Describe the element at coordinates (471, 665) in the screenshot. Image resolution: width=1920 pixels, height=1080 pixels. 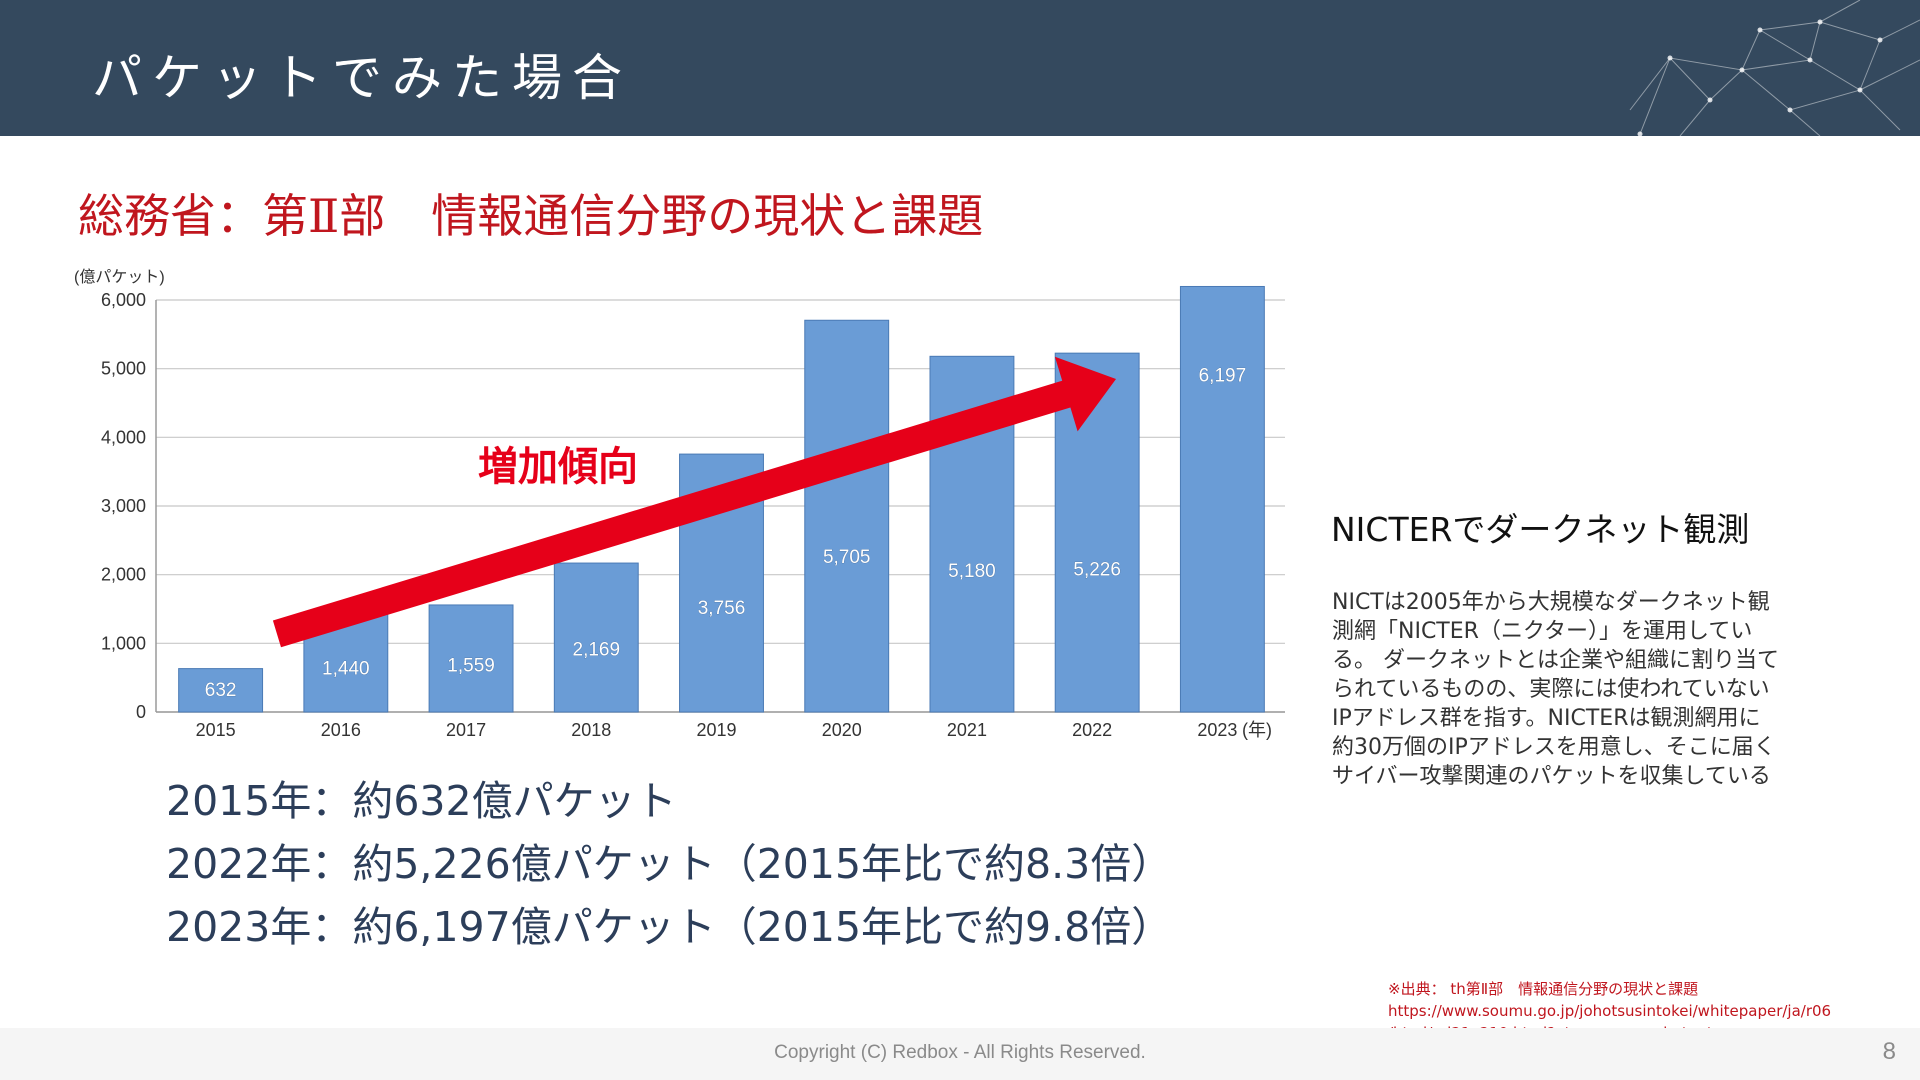
I see `bar-data-label: 1,559` at that location.